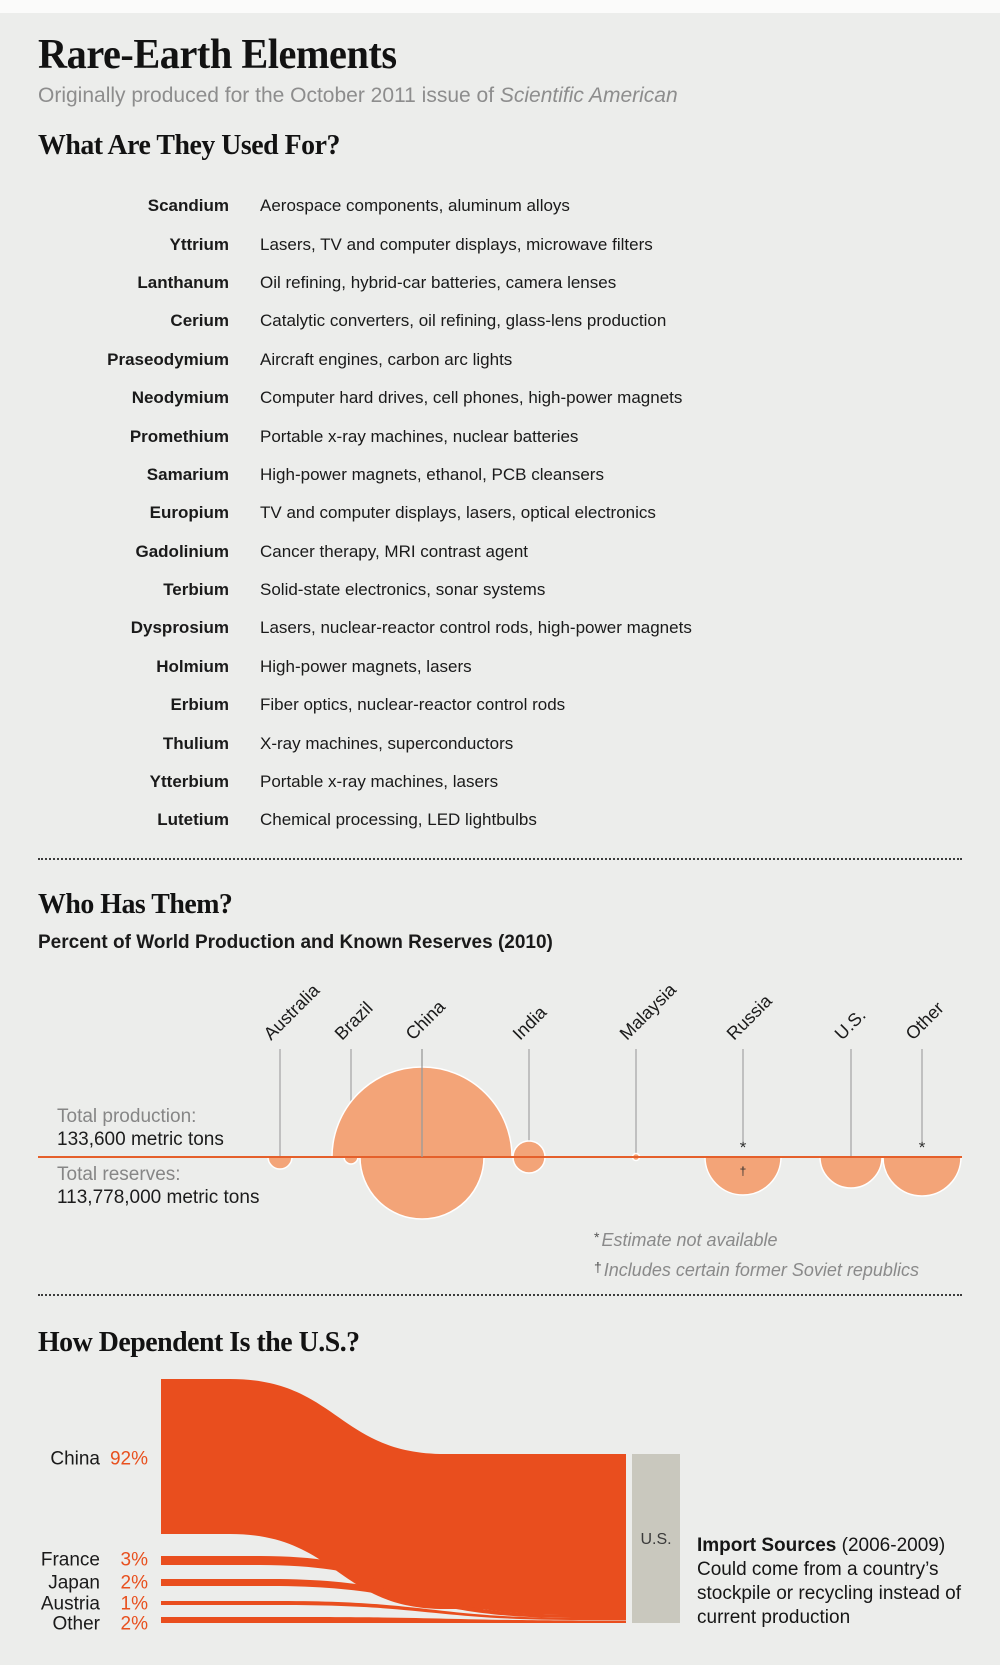 This screenshot has height=1665, width=1000. What do you see at coordinates (199, 244) in the screenshot?
I see `element-name: Yttrium` at bounding box center [199, 244].